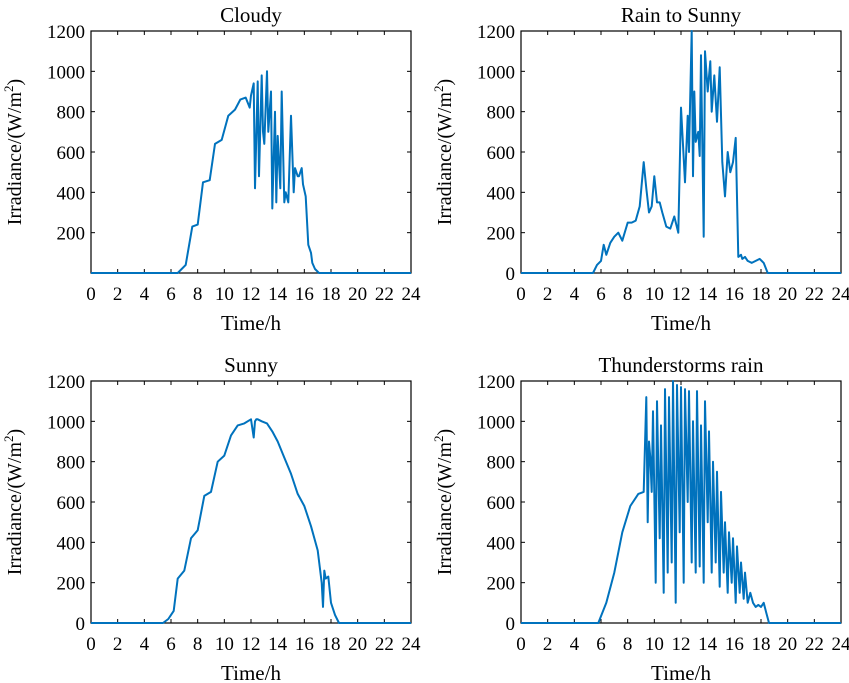  Describe the element at coordinates (681, 365) in the screenshot. I see `chart-title: Thunderstorms rain` at that location.